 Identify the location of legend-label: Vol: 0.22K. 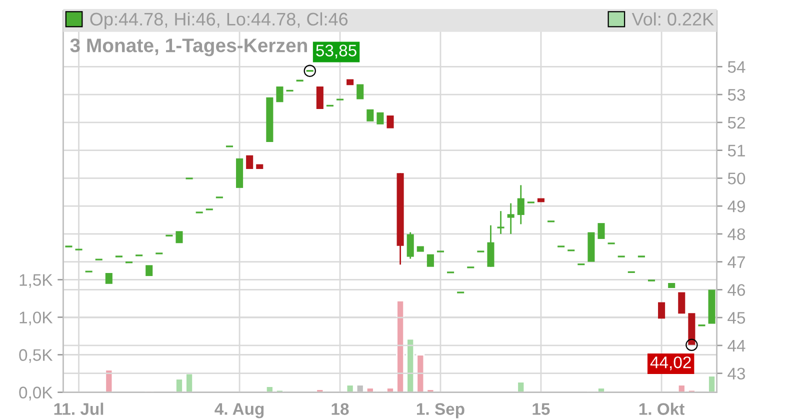
(673, 19).